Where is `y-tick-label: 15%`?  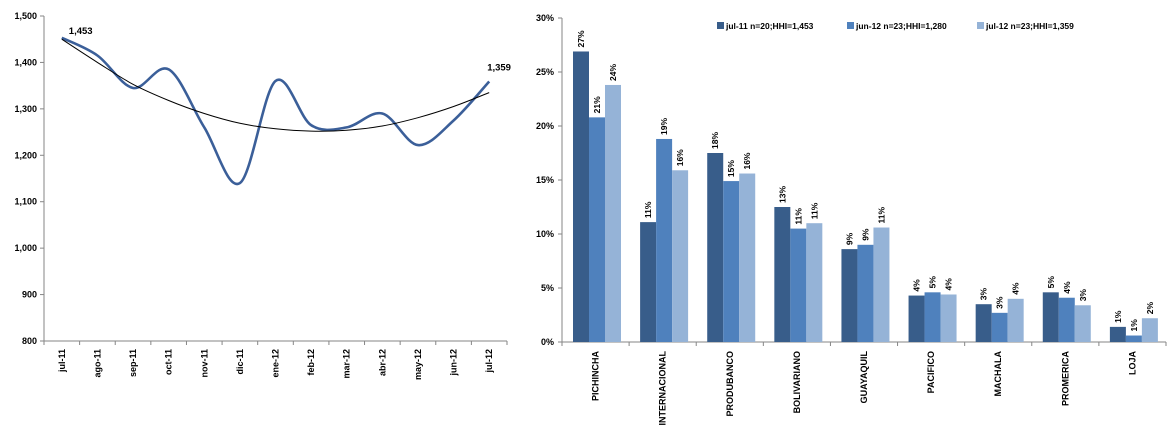
y-tick-label: 15% is located at coordinates (545, 180).